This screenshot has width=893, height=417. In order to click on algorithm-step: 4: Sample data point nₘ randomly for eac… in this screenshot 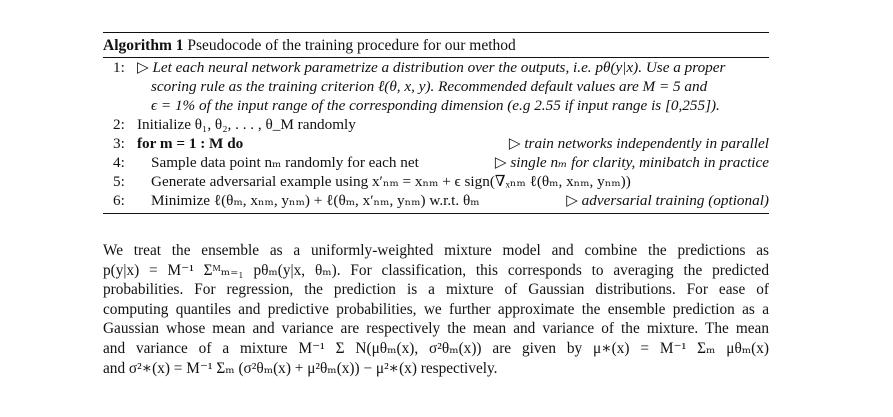, I will do `click(436, 162)`.